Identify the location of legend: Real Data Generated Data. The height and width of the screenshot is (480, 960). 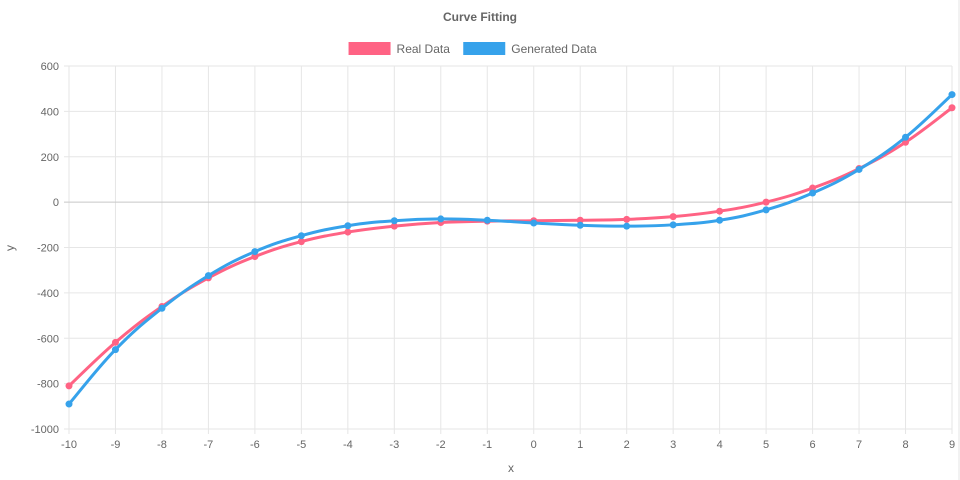
(472, 49).